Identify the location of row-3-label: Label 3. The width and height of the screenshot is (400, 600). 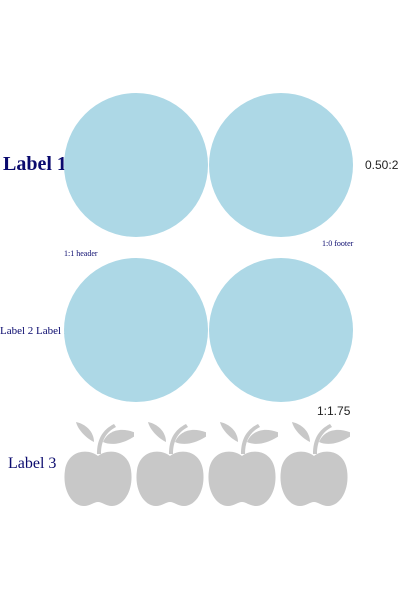
(32, 463).